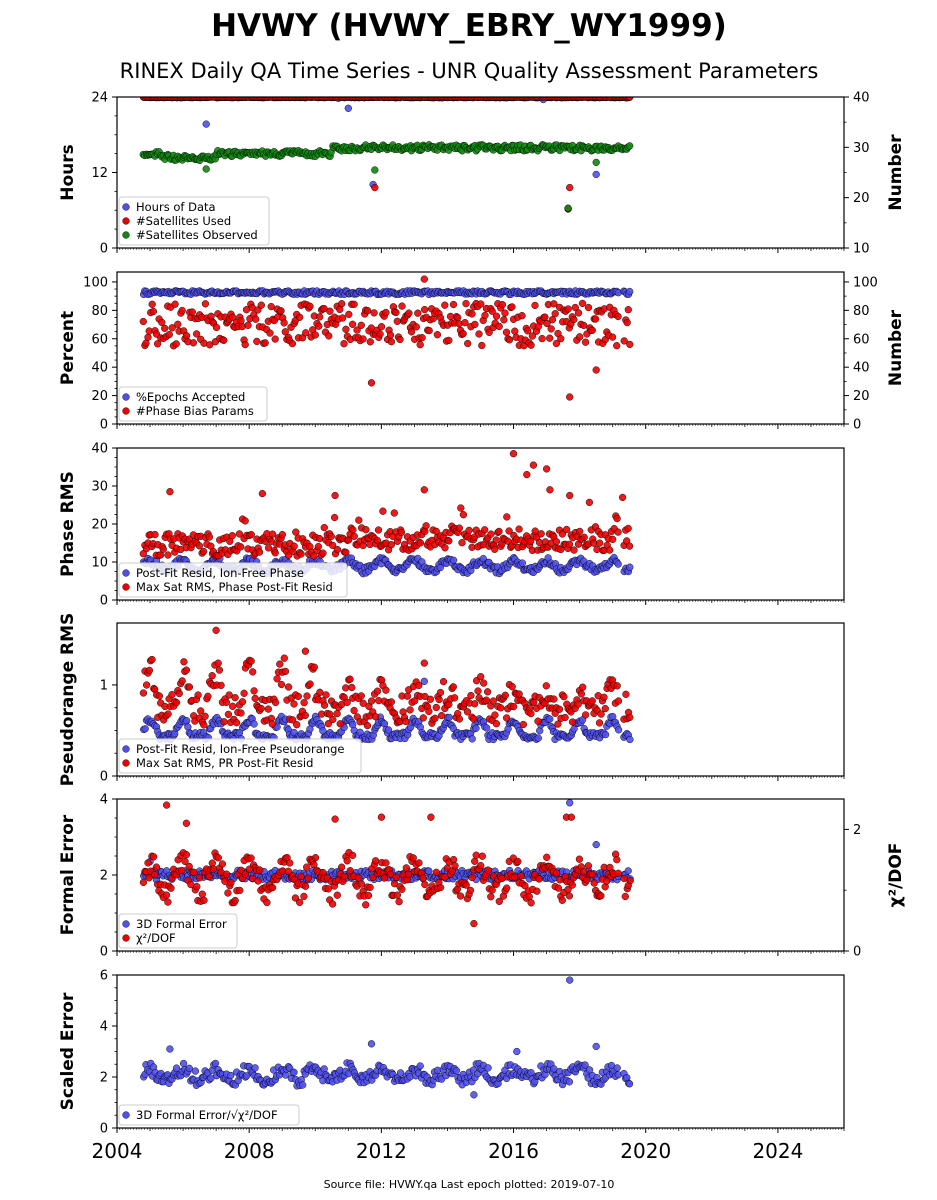 The image size is (937, 1200). Describe the element at coordinates (104, 876) in the screenshot. I see `ytick-label: 2` at that location.